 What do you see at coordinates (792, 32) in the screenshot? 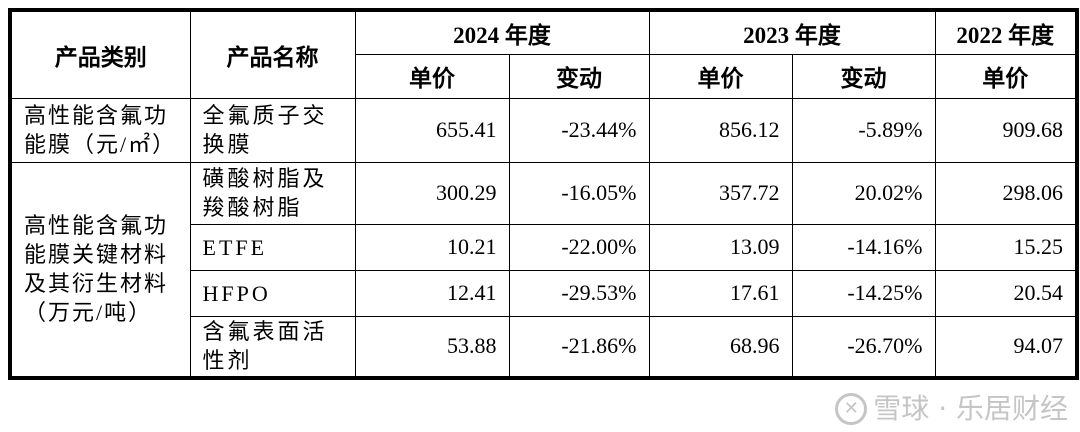
I see `header-2023: 2023 年度` at bounding box center [792, 32].